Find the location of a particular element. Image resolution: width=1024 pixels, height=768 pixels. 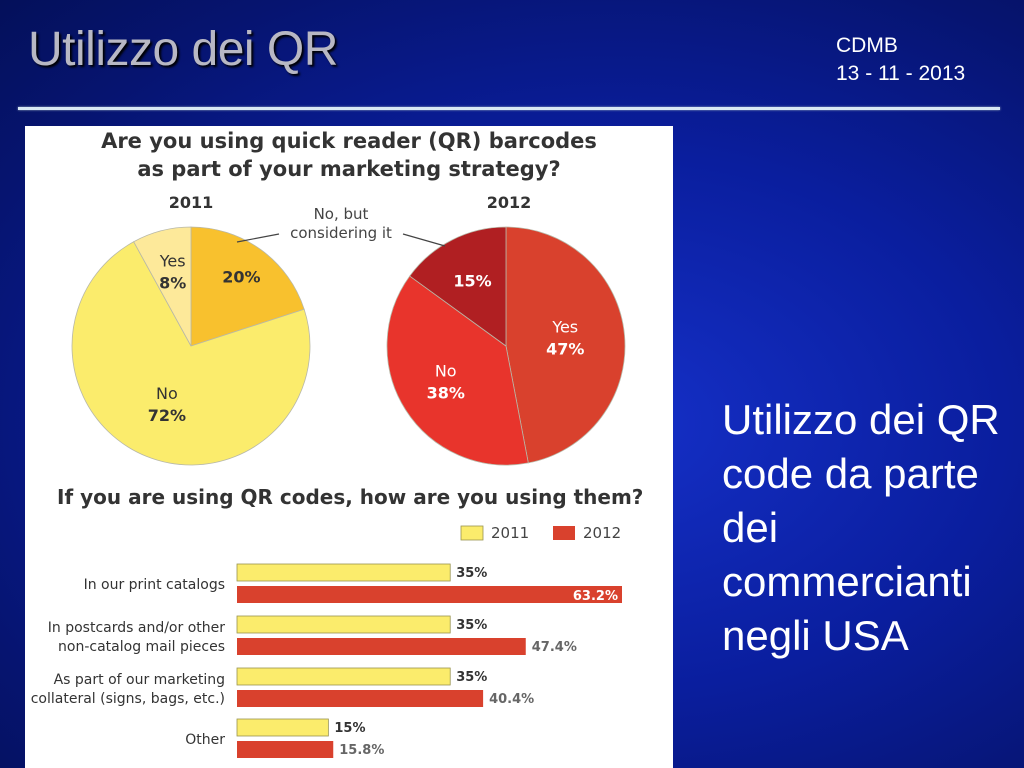

pie-2012: Yes 47% No 38% 15% is located at coordinates (506, 346).